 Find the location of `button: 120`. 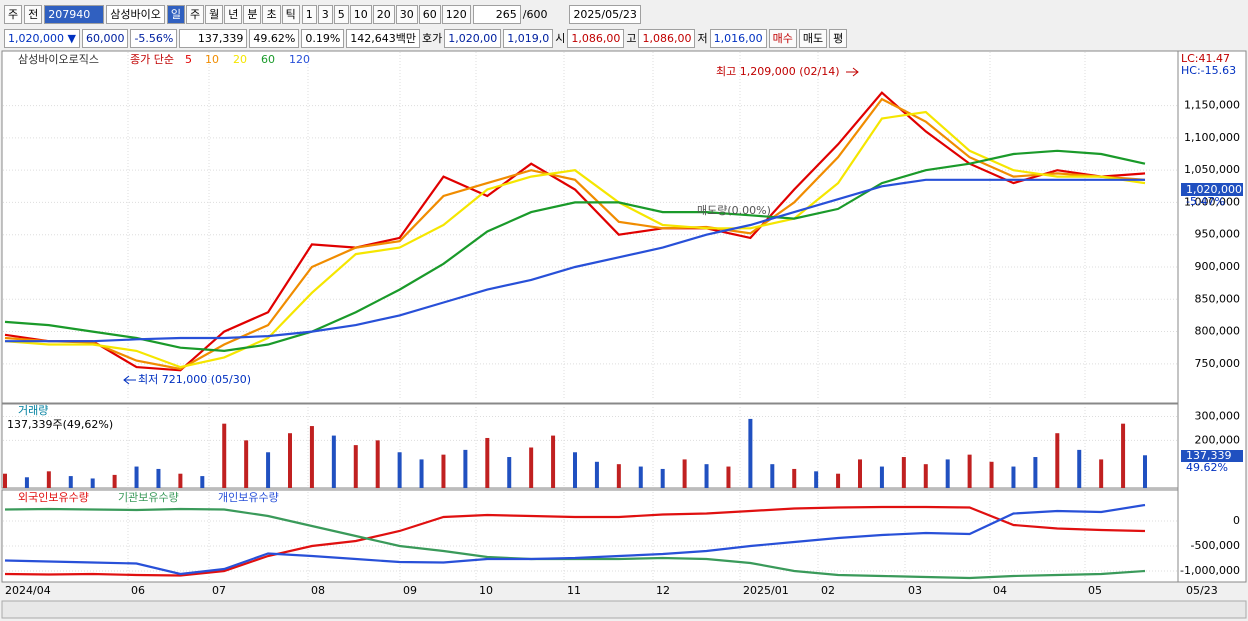

button: 120 is located at coordinates (456, 14).